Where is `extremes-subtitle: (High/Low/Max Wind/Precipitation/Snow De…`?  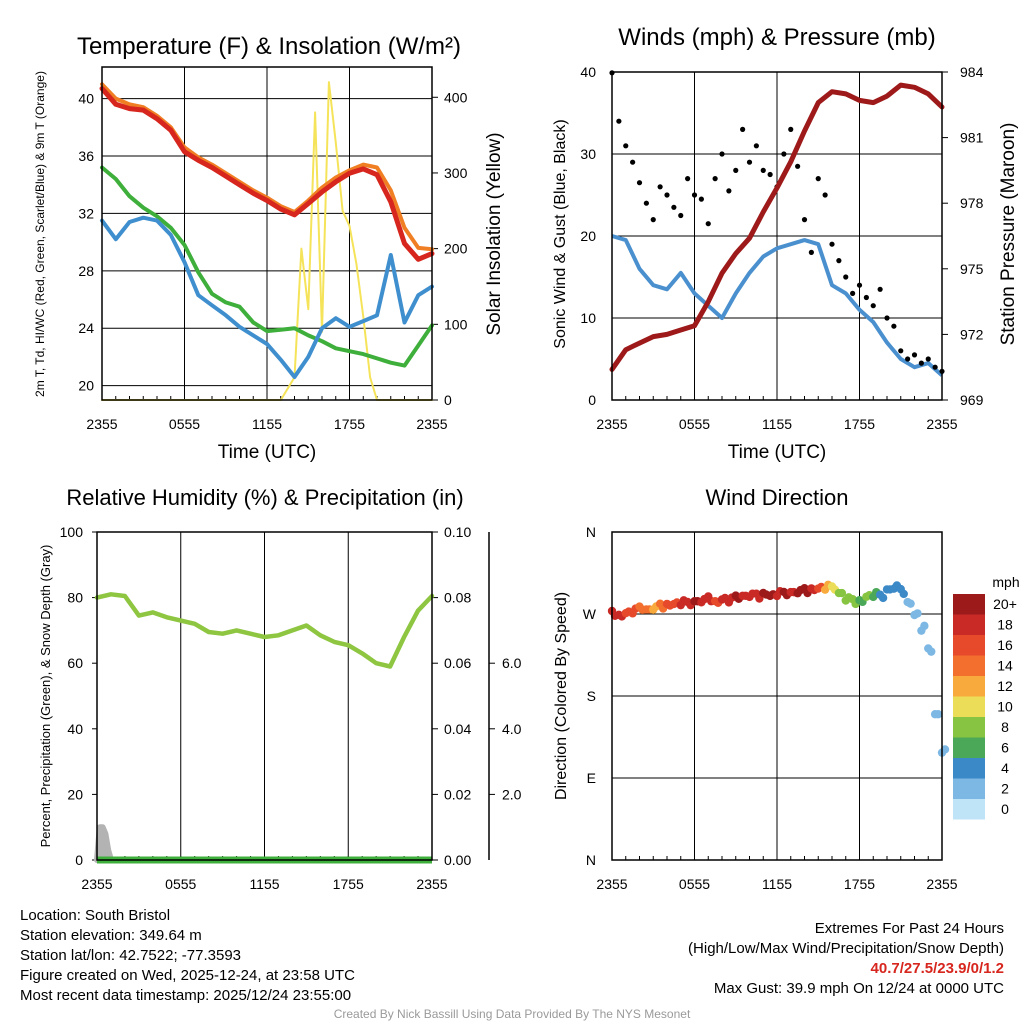
extremes-subtitle: (High/Low/Max Wind/Precipitation/Snow De… is located at coordinates (846, 948).